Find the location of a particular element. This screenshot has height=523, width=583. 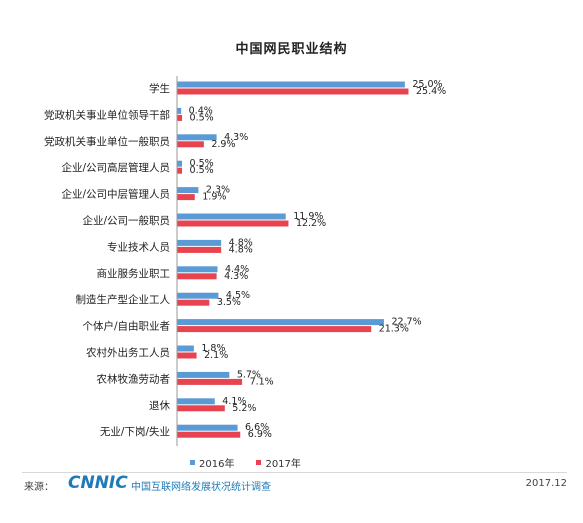

category-label: 企业/公司一般职员 is located at coordinates (126, 220).